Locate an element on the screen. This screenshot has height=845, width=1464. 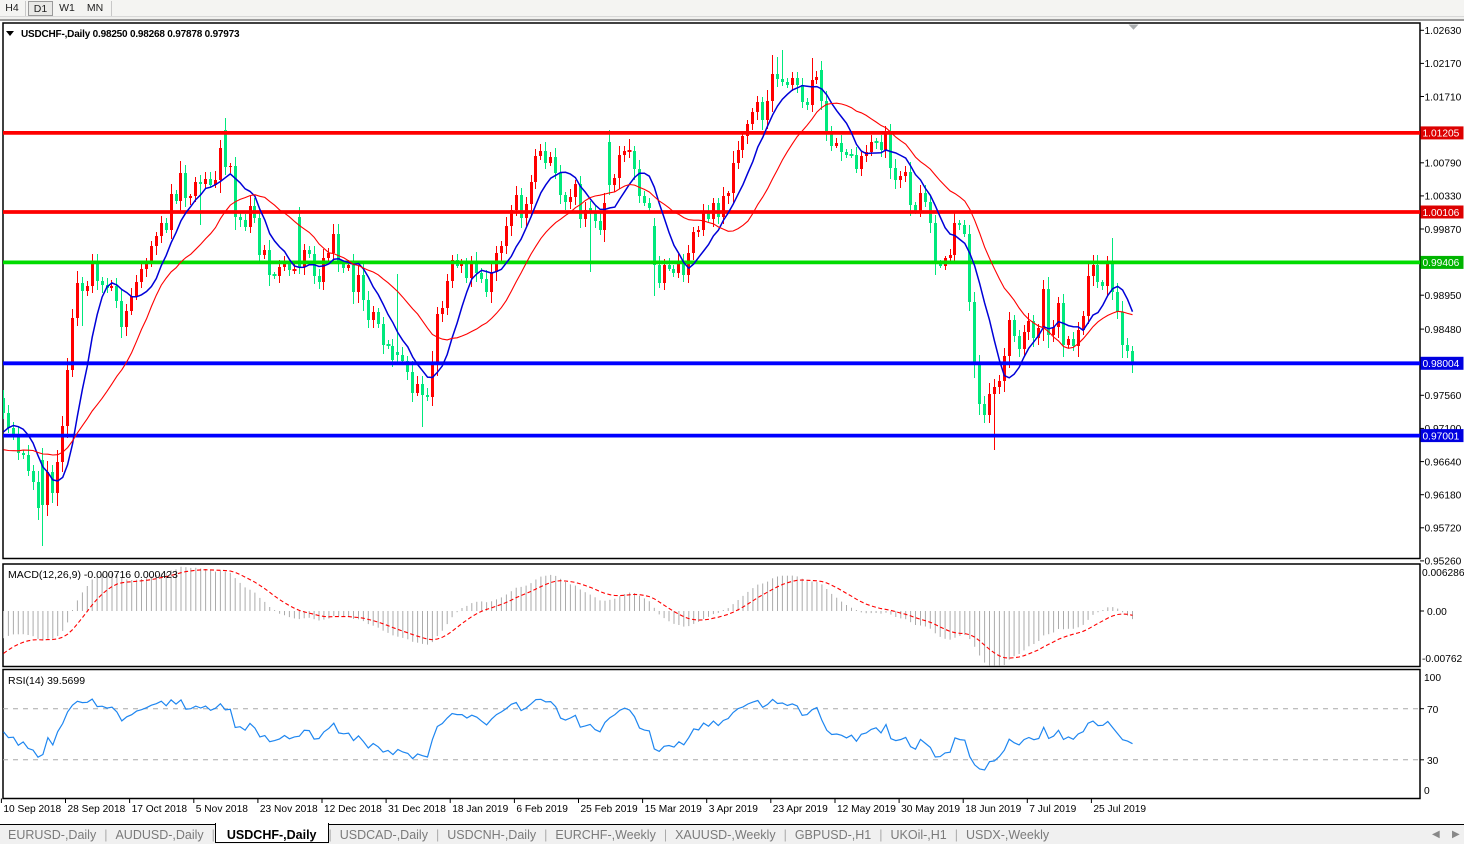
svg-text: 28 Sep 2018 is located at coordinates (97, 809).